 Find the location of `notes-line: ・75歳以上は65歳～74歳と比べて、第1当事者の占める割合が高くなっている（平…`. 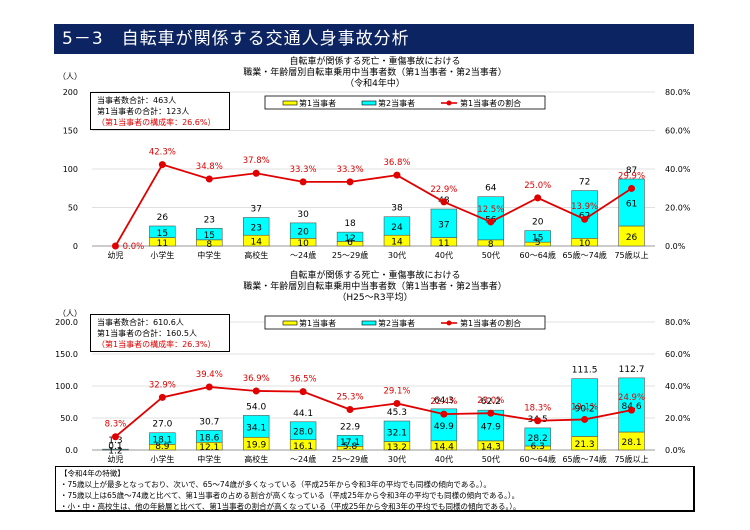

notes-line: ・75歳以上は65歳～74歳と比べて、第1当事者の占める割合が高くなっている（平… is located at coordinates (290, 495).